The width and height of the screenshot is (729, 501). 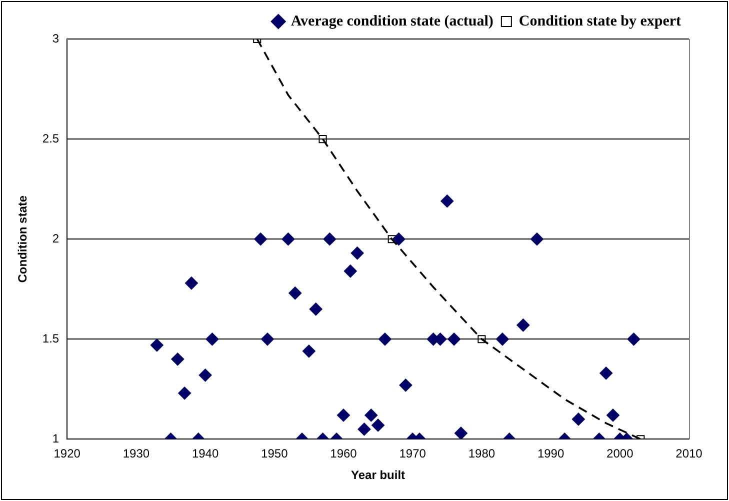 What do you see at coordinates (378, 475) in the screenshot?
I see `x-axis-title: Year built` at bounding box center [378, 475].